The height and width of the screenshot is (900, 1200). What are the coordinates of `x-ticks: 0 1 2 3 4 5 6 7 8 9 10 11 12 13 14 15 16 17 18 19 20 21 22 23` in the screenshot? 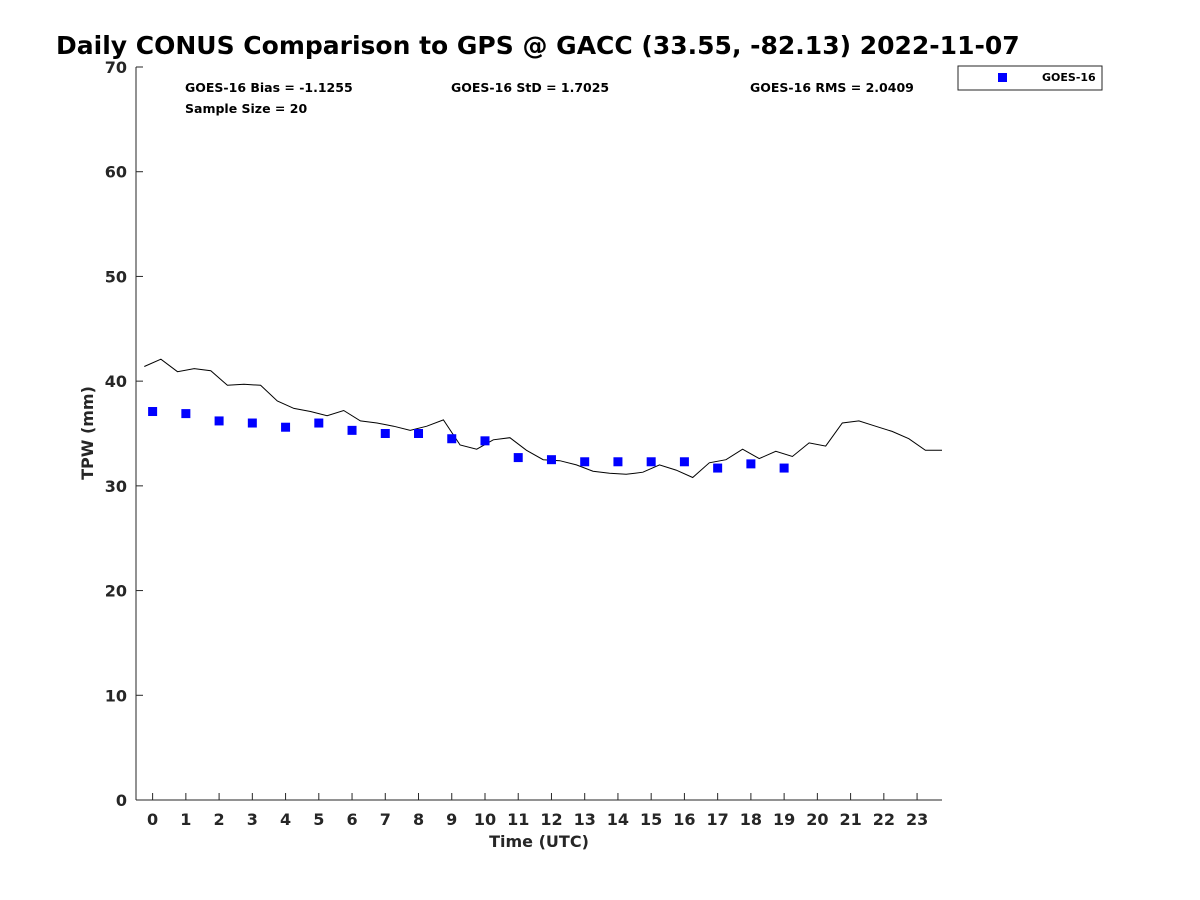 It's located at (537, 811).